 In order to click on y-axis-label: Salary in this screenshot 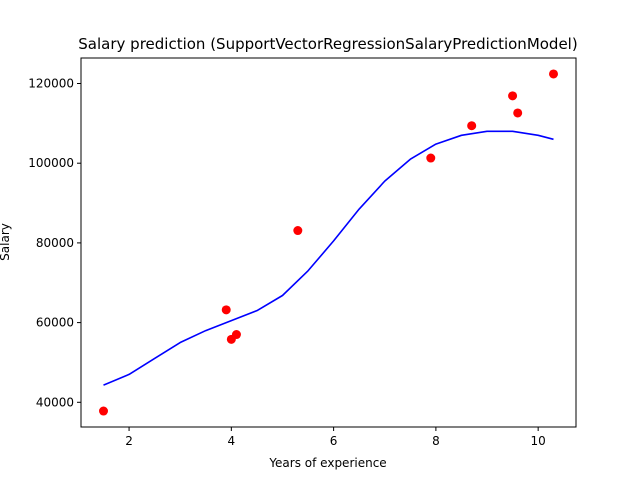, I will do `click(6, 242)`.